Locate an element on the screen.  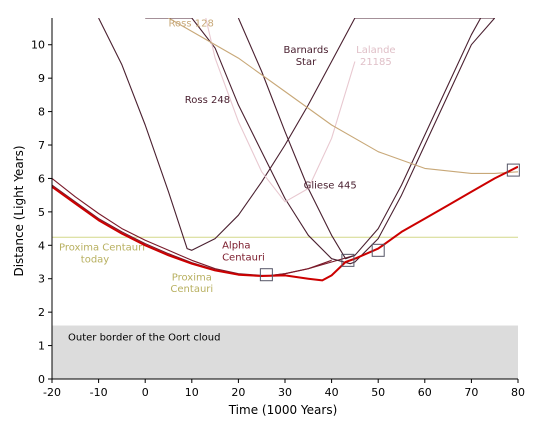
x-tick-label: 50 is located at coordinates (378, 392).